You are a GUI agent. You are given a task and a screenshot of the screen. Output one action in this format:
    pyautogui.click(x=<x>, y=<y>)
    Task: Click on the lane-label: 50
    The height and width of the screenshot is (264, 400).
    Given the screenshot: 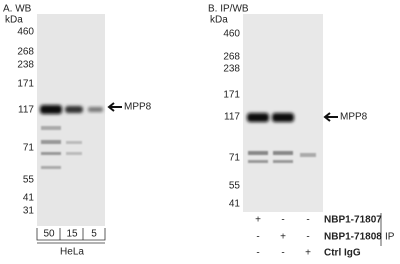 What is the action you would take?
    pyautogui.click(x=49, y=234)
    